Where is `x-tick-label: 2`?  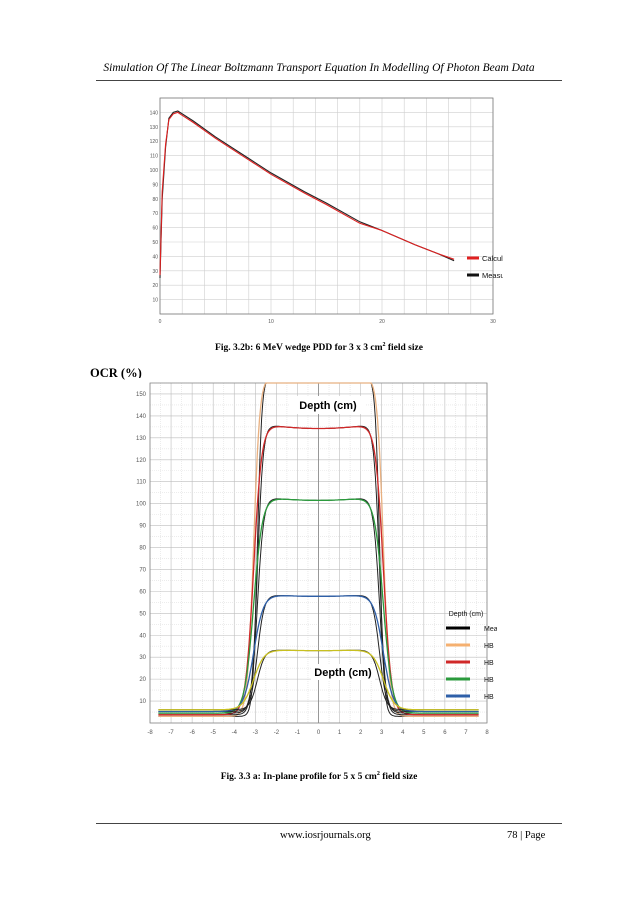
x-tick-label: 2 is located at coordinates (361, 733).